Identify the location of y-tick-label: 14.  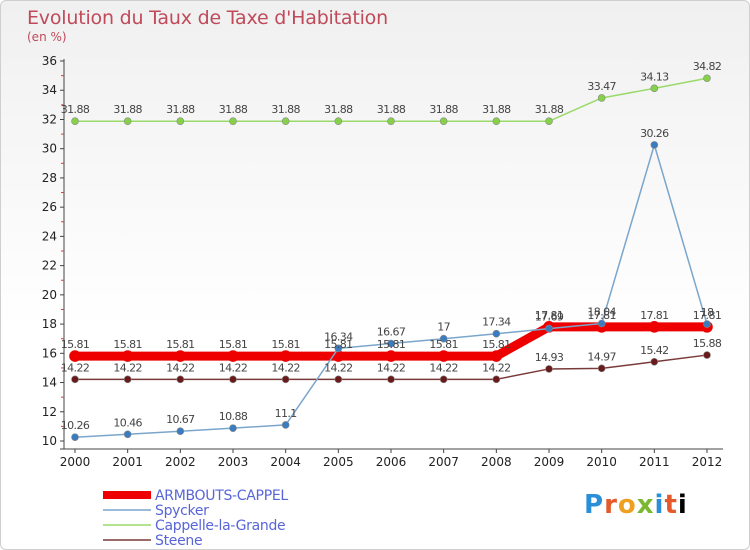
(49, 383).